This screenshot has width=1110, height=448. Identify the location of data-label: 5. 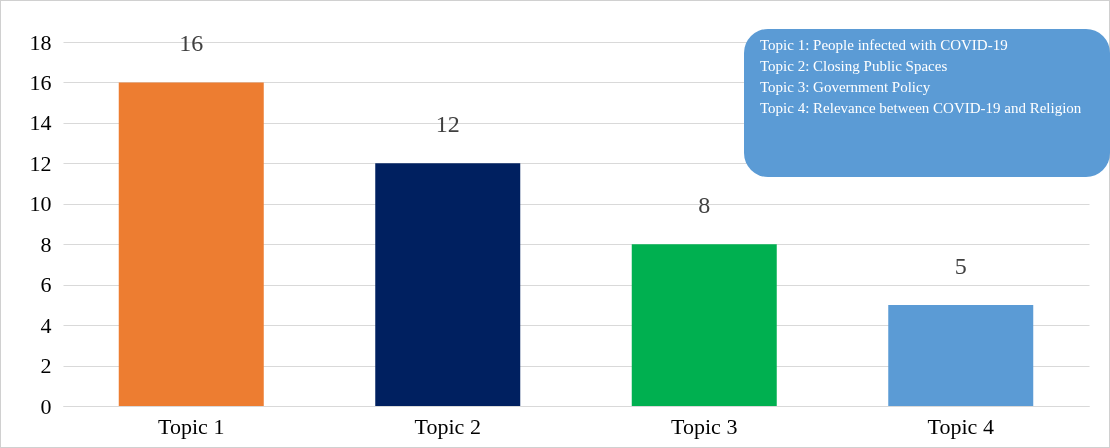
(960, 265).